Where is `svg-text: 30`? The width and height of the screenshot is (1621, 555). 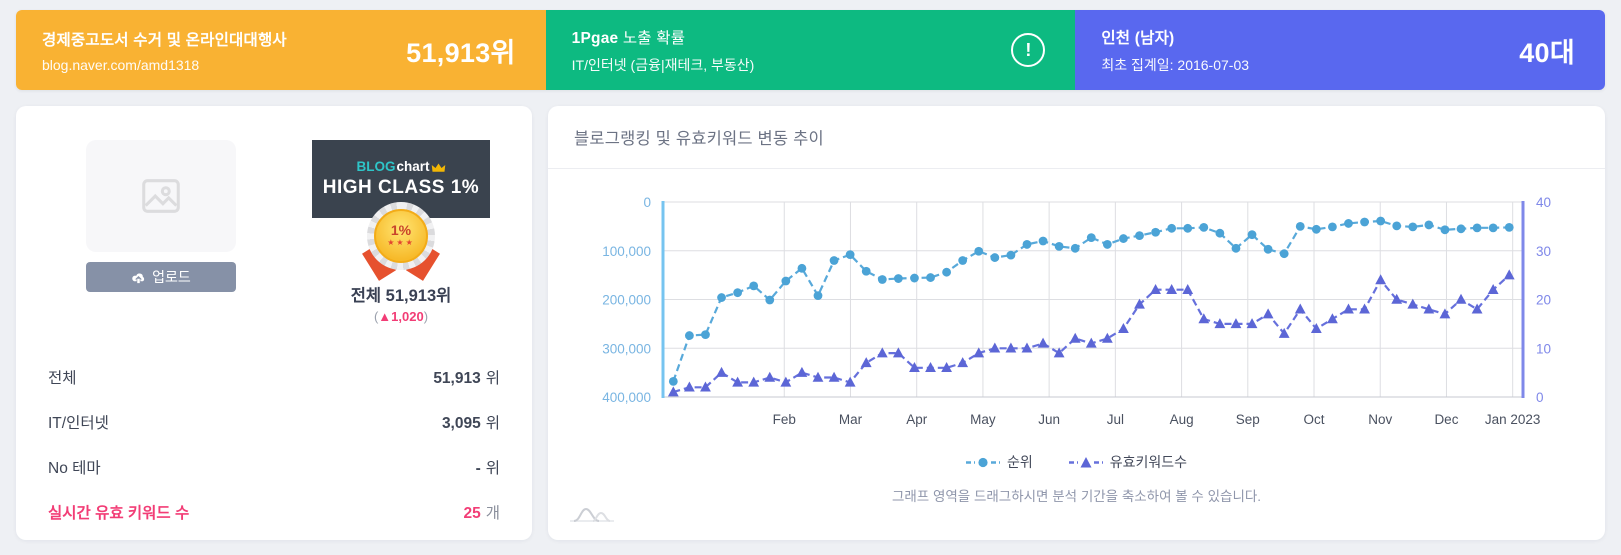
svg-text: 30 is located at coordinates (1543, 251).